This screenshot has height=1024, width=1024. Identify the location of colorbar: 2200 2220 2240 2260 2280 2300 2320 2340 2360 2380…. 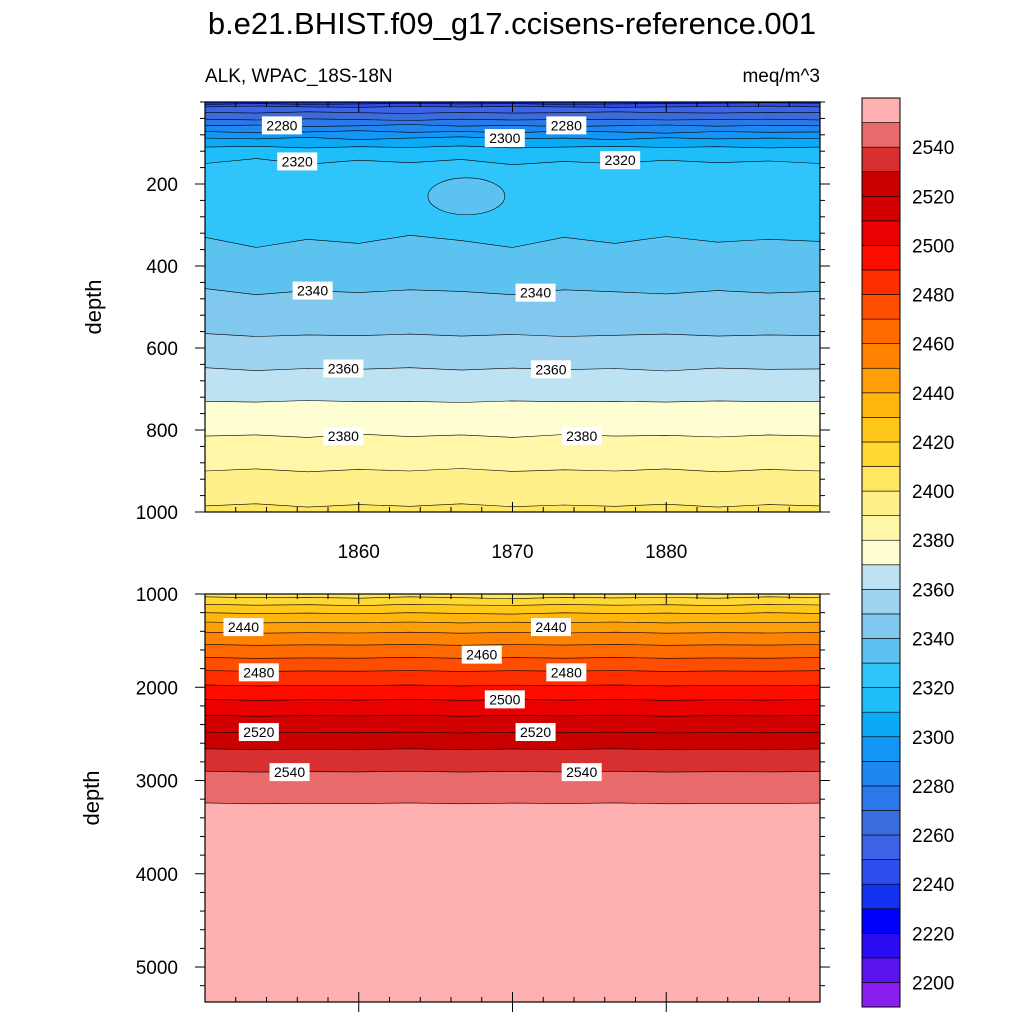
(907, 552).